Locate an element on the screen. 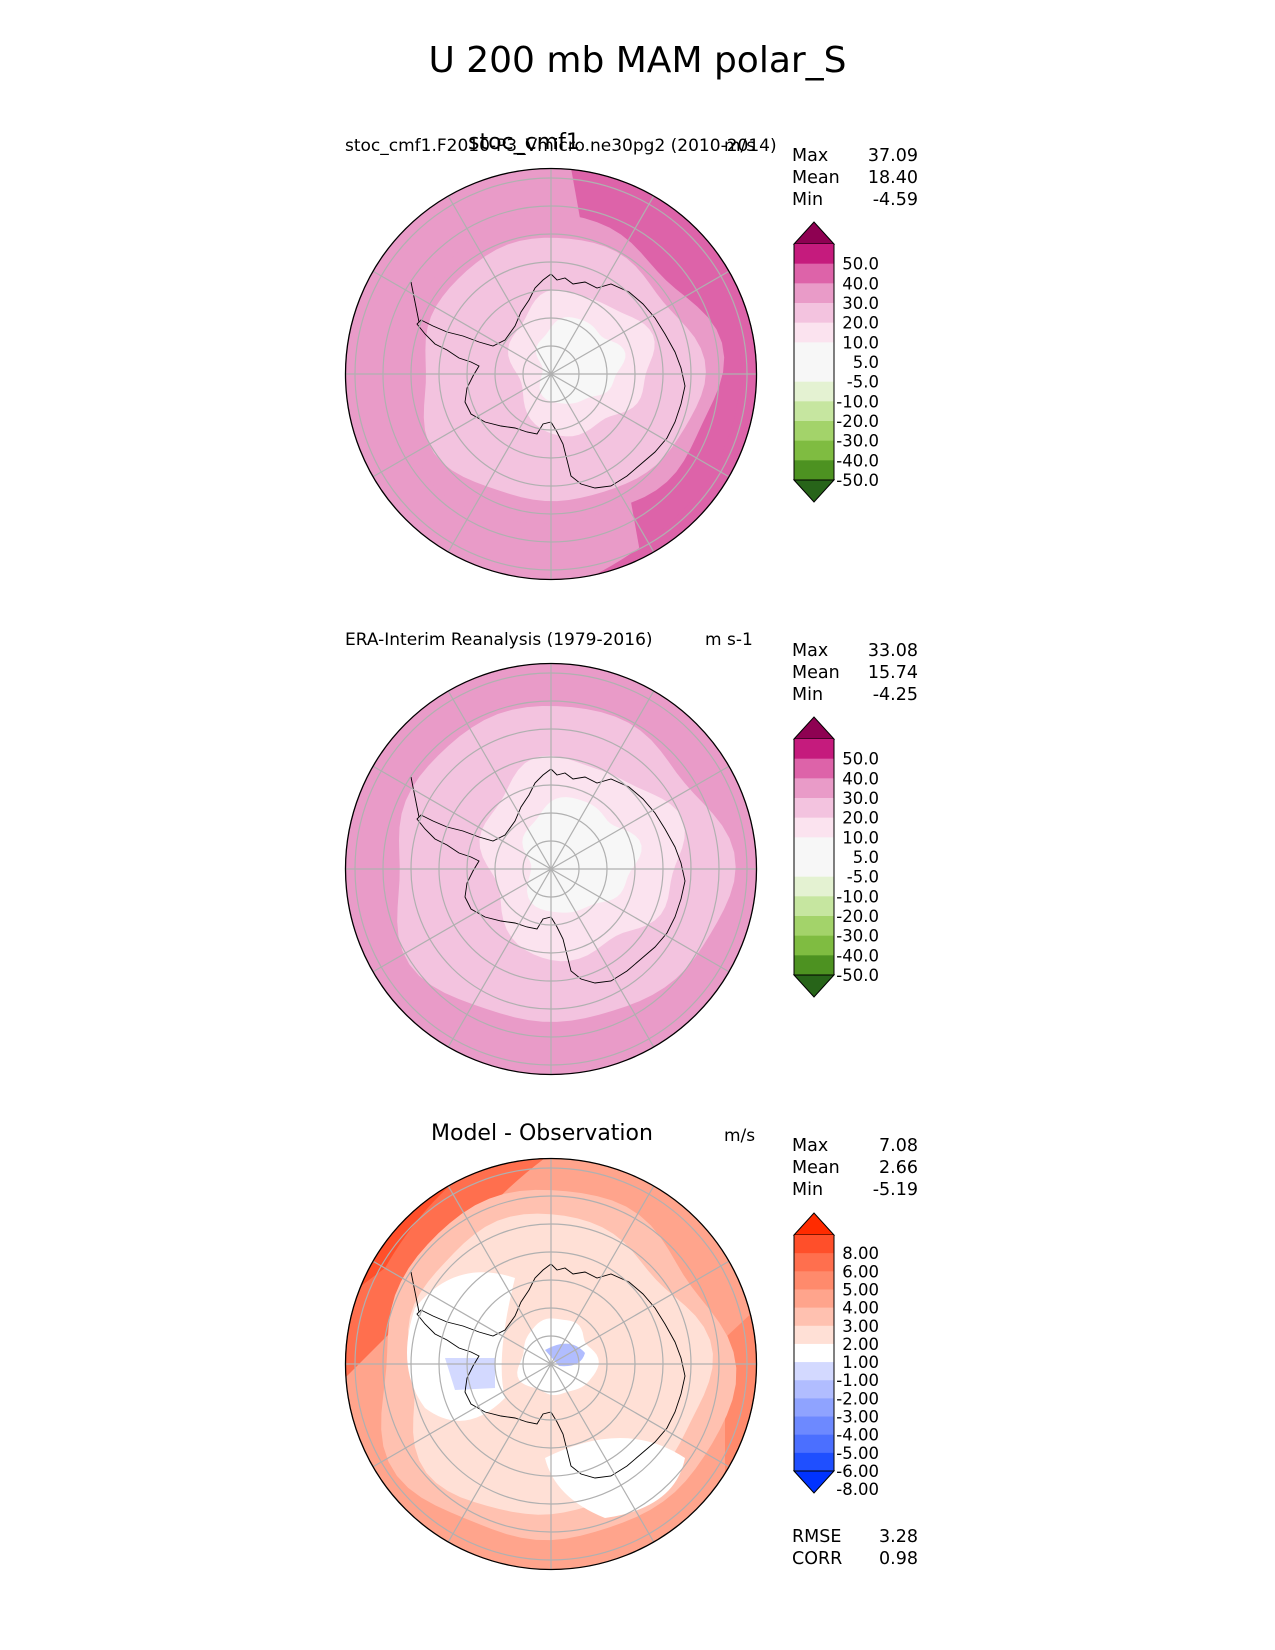 The width and height of the screenshot is (1275, 1650). colorbar-tick-label: -20.0 is located at coordinates (857, 421).